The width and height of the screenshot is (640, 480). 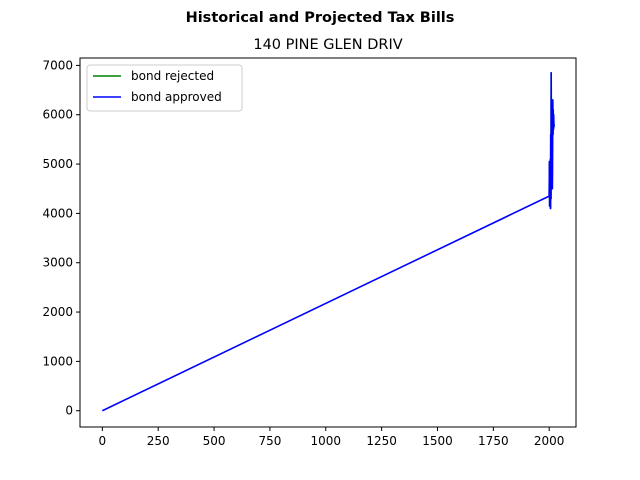 I want to click on y-tick-label: 3000, so click(x=57, y=263).